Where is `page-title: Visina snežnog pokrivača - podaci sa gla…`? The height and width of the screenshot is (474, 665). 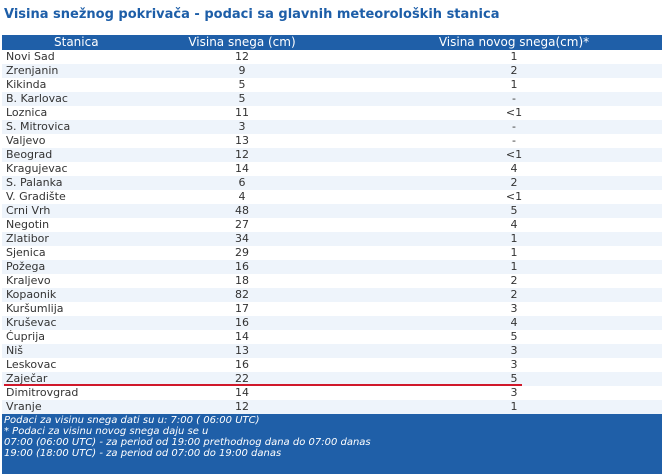 page-title: Visina snežnog pokrivača - podaci sa gla… is located at coordinates (252, 14).